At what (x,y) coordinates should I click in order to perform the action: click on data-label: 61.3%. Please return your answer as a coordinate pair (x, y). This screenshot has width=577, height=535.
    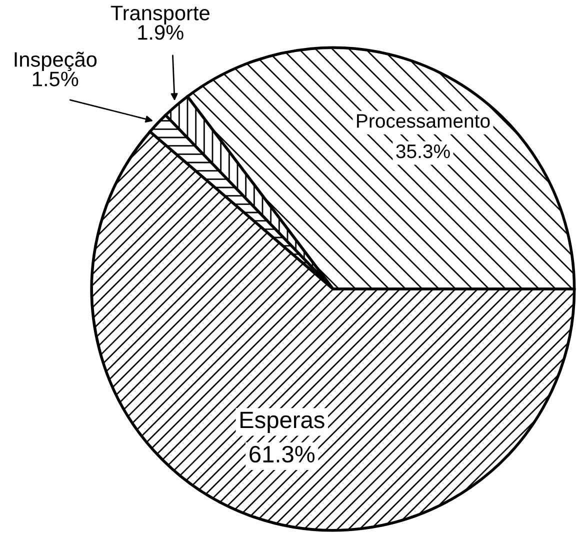
    Looking at the image, I should click on (282, 454).